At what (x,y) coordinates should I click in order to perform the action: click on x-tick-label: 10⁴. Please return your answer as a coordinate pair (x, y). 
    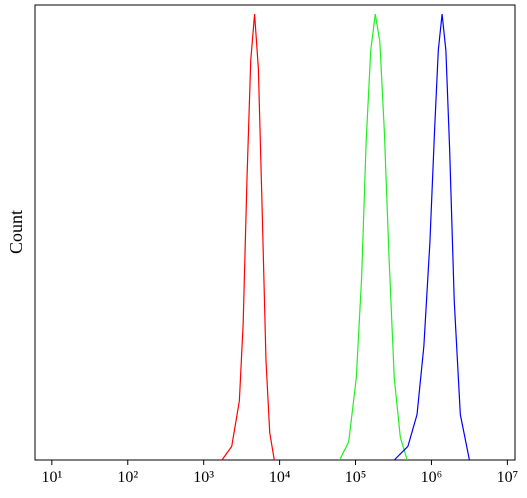
    Looking at the image, I should click on (280, 477).